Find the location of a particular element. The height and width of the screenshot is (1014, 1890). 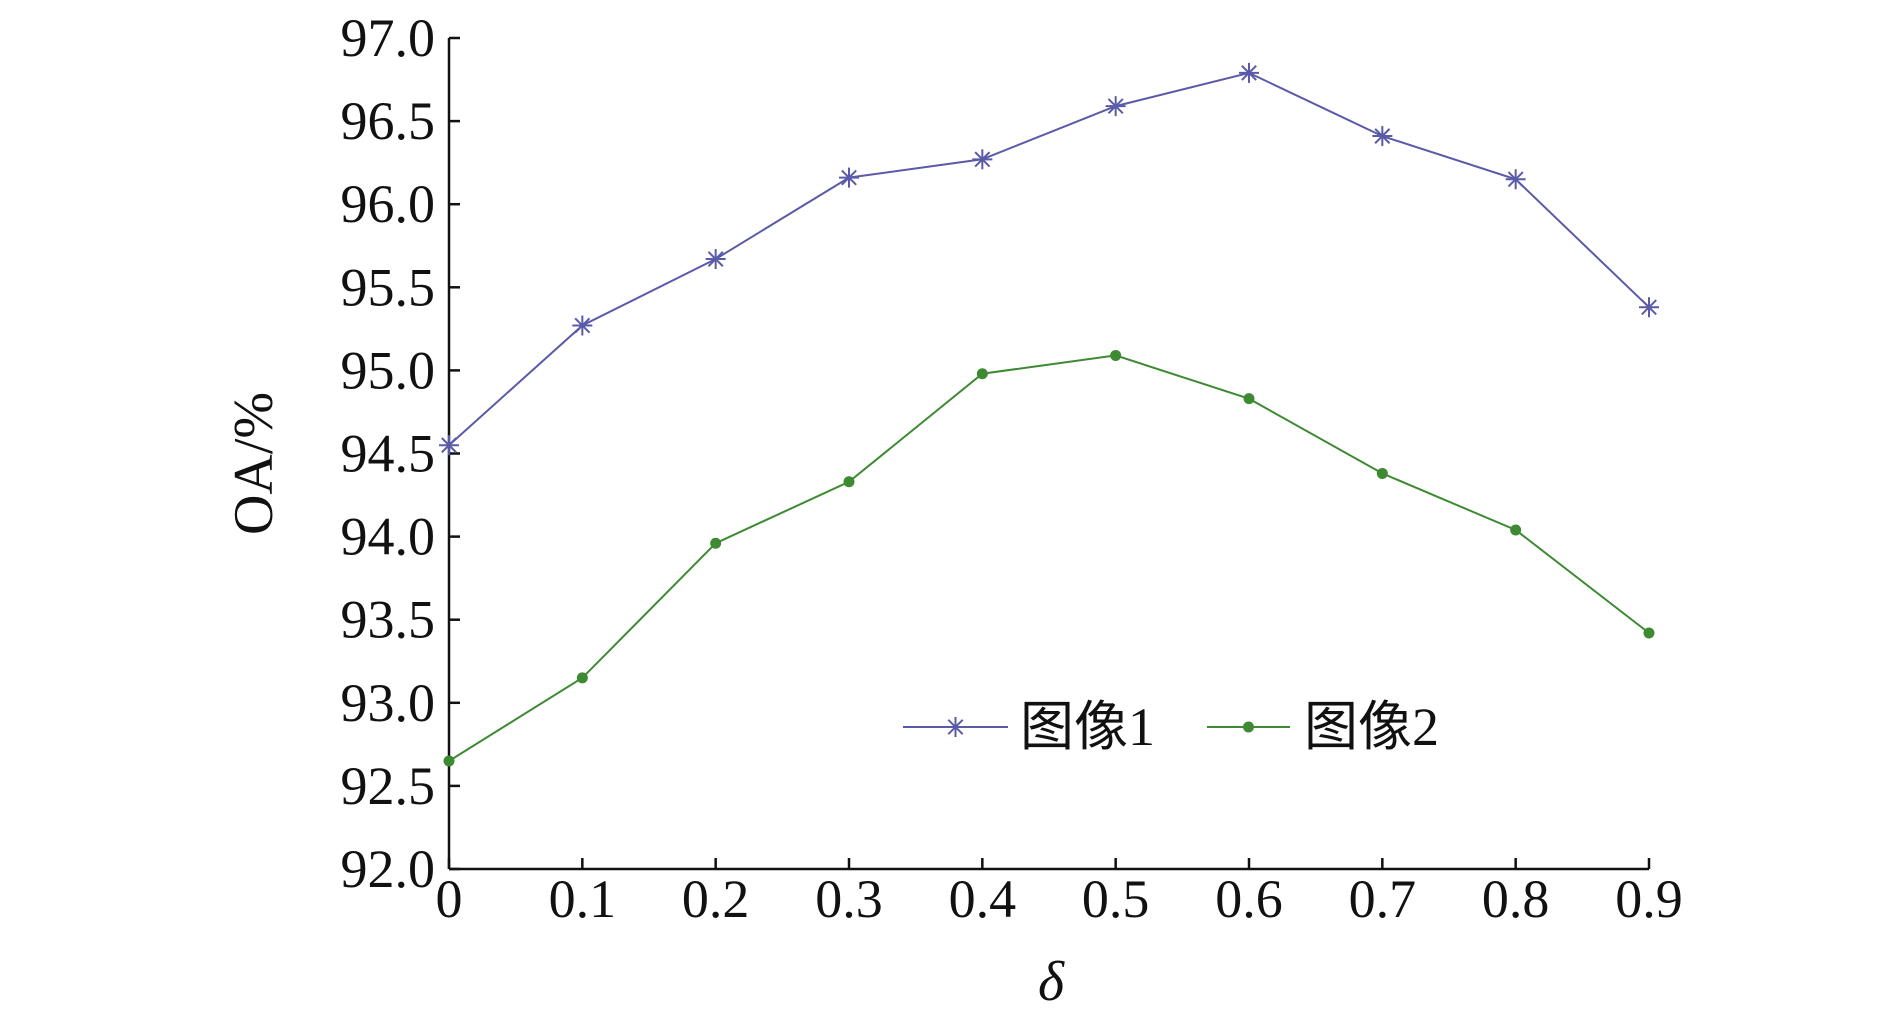

legend-label: 图像2 is located at coordinates (1371, 727).